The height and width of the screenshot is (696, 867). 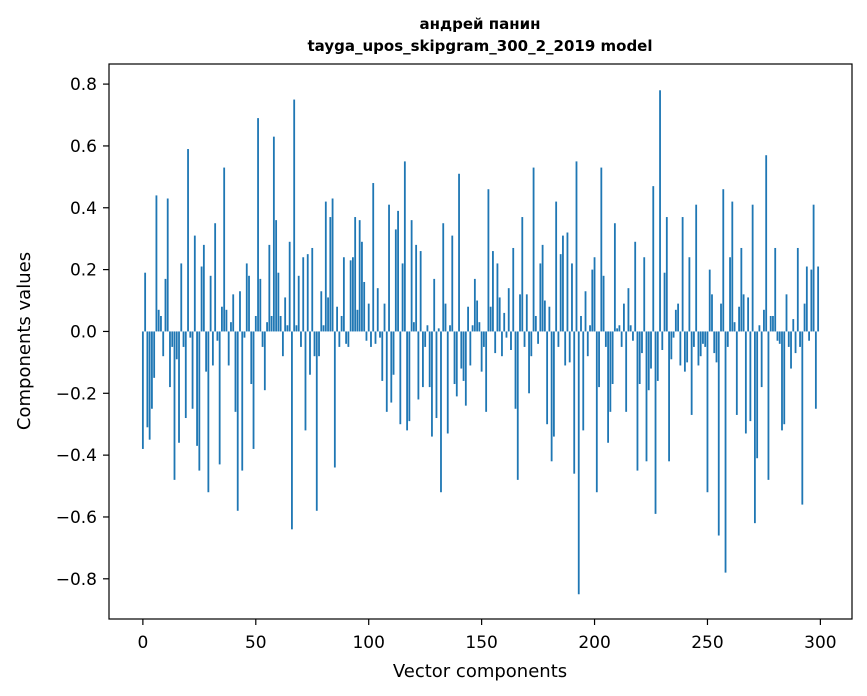 What do you see at coordinates (480, 24) in the screenshot?
I see `chart-title-line1: андрей панин` at bounding box center [480, 24].